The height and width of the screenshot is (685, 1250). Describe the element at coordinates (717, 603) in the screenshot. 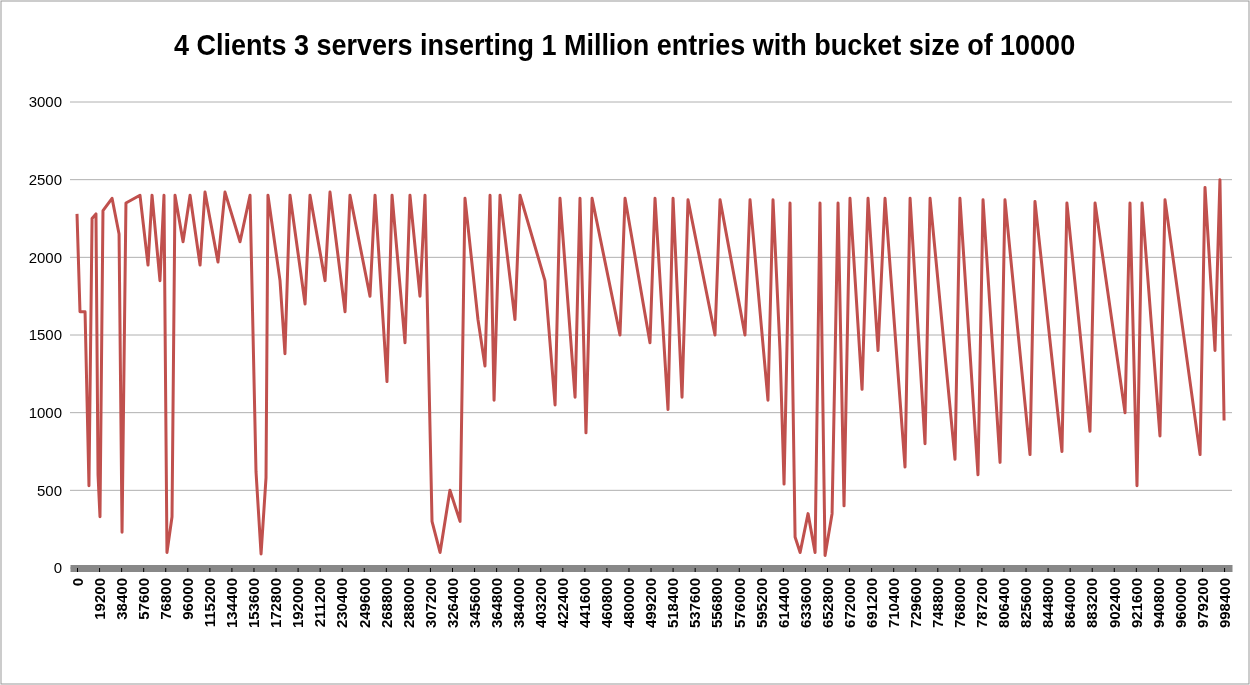

I see `x-tick-label: 556800` at that location.